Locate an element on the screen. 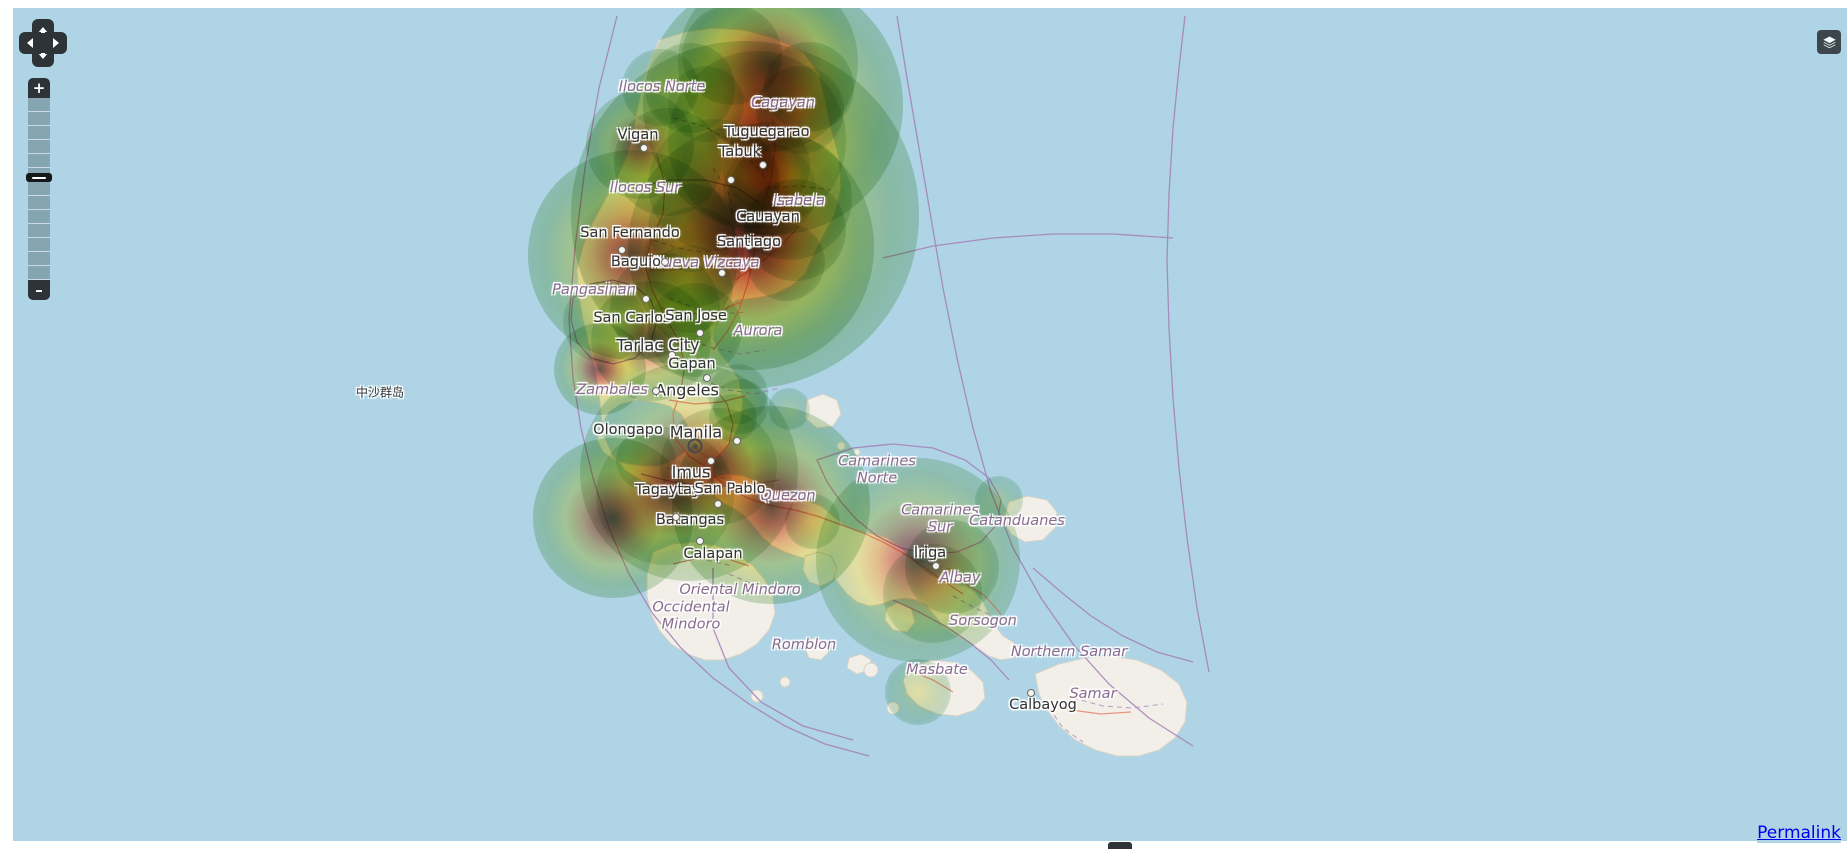  region-label: Pangasinan is located at coordinates (594, 290).